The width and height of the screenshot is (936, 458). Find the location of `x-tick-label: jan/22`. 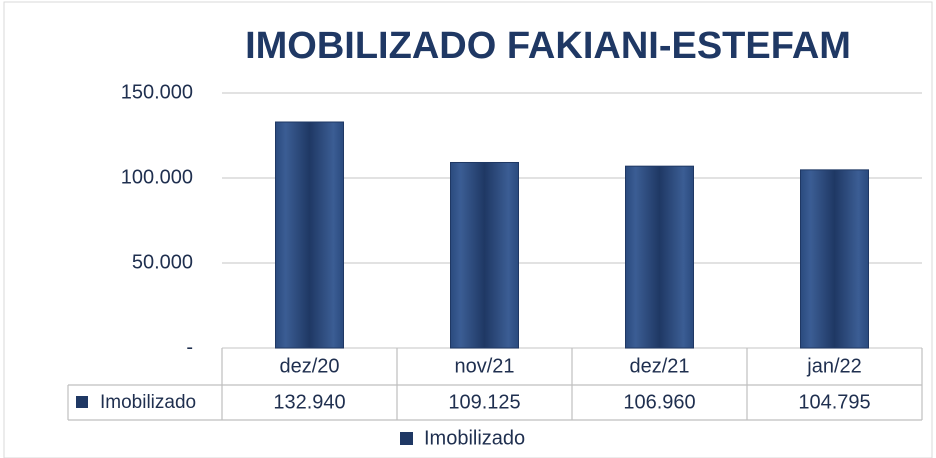

x-tick-label: jan/22 is located at coordinates (834, 366).